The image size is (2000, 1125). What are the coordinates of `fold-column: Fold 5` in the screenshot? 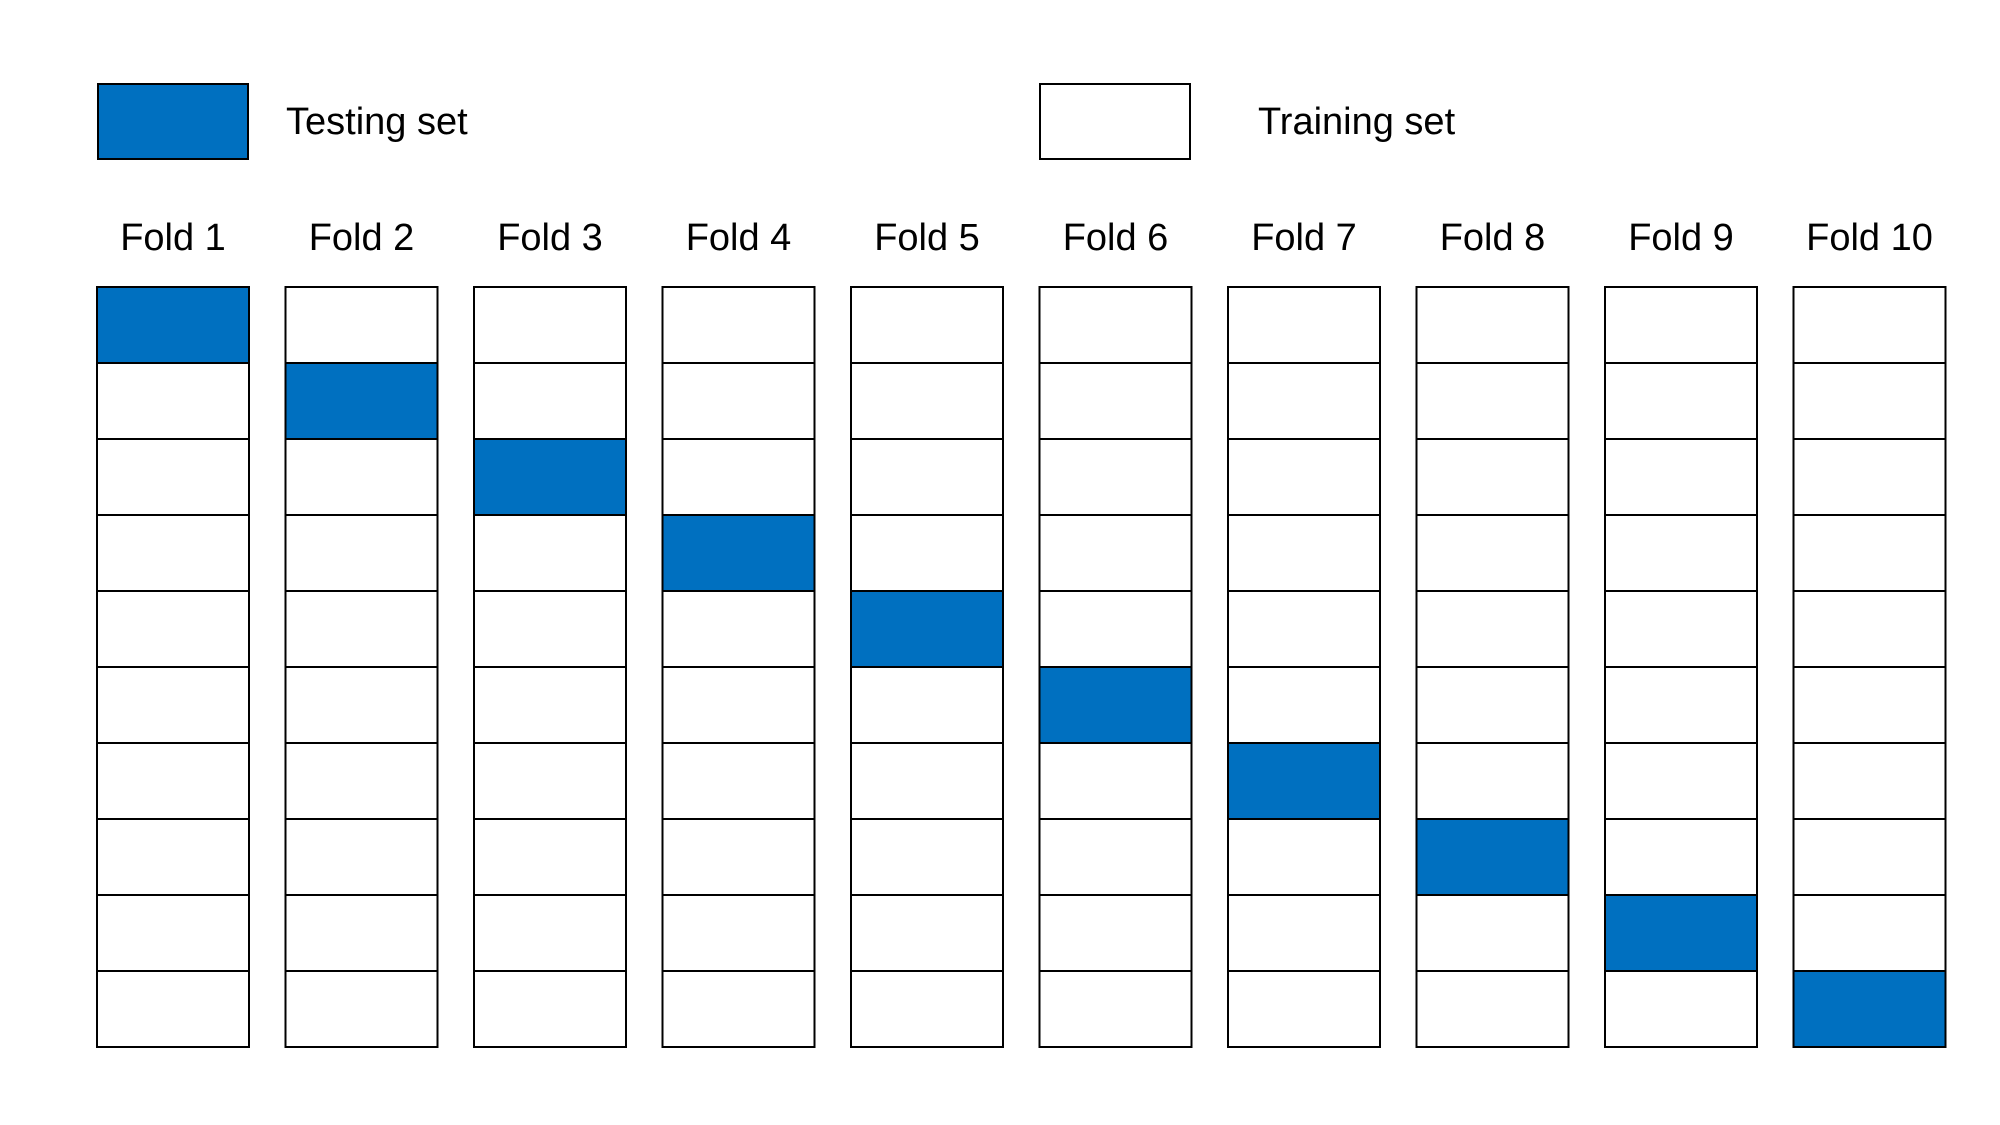 It's located at (927, 632).